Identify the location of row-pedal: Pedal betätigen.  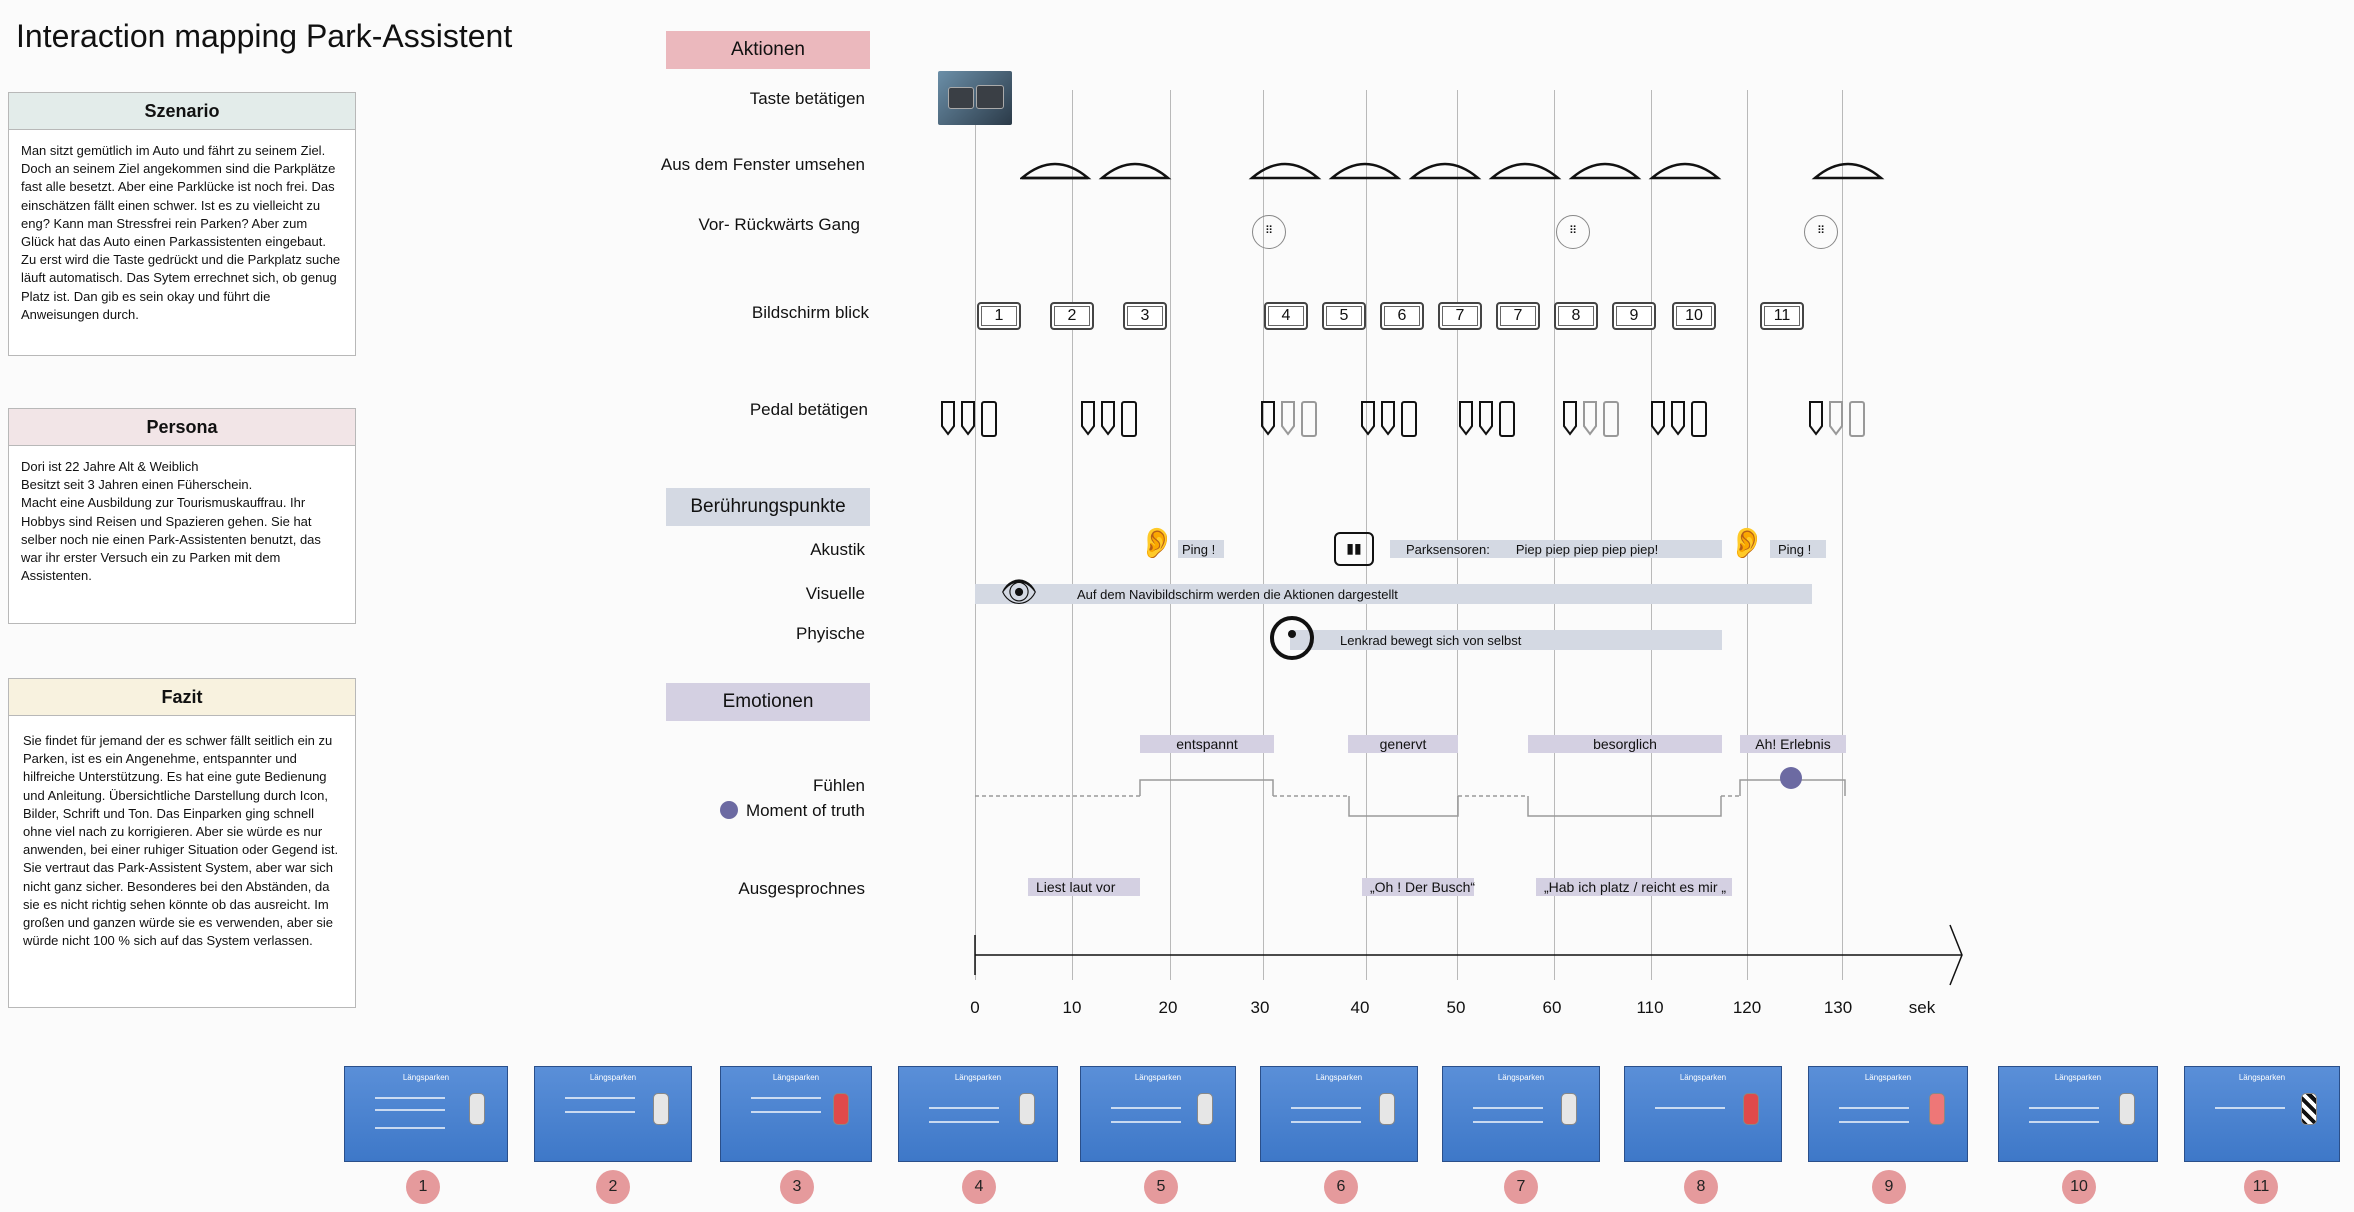
(808, 409).